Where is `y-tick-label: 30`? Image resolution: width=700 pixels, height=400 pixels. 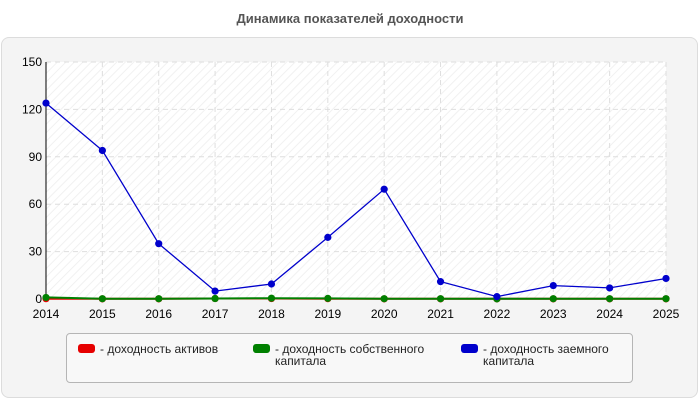 y-tick-label: 30 is located at coordinates (36, 252).